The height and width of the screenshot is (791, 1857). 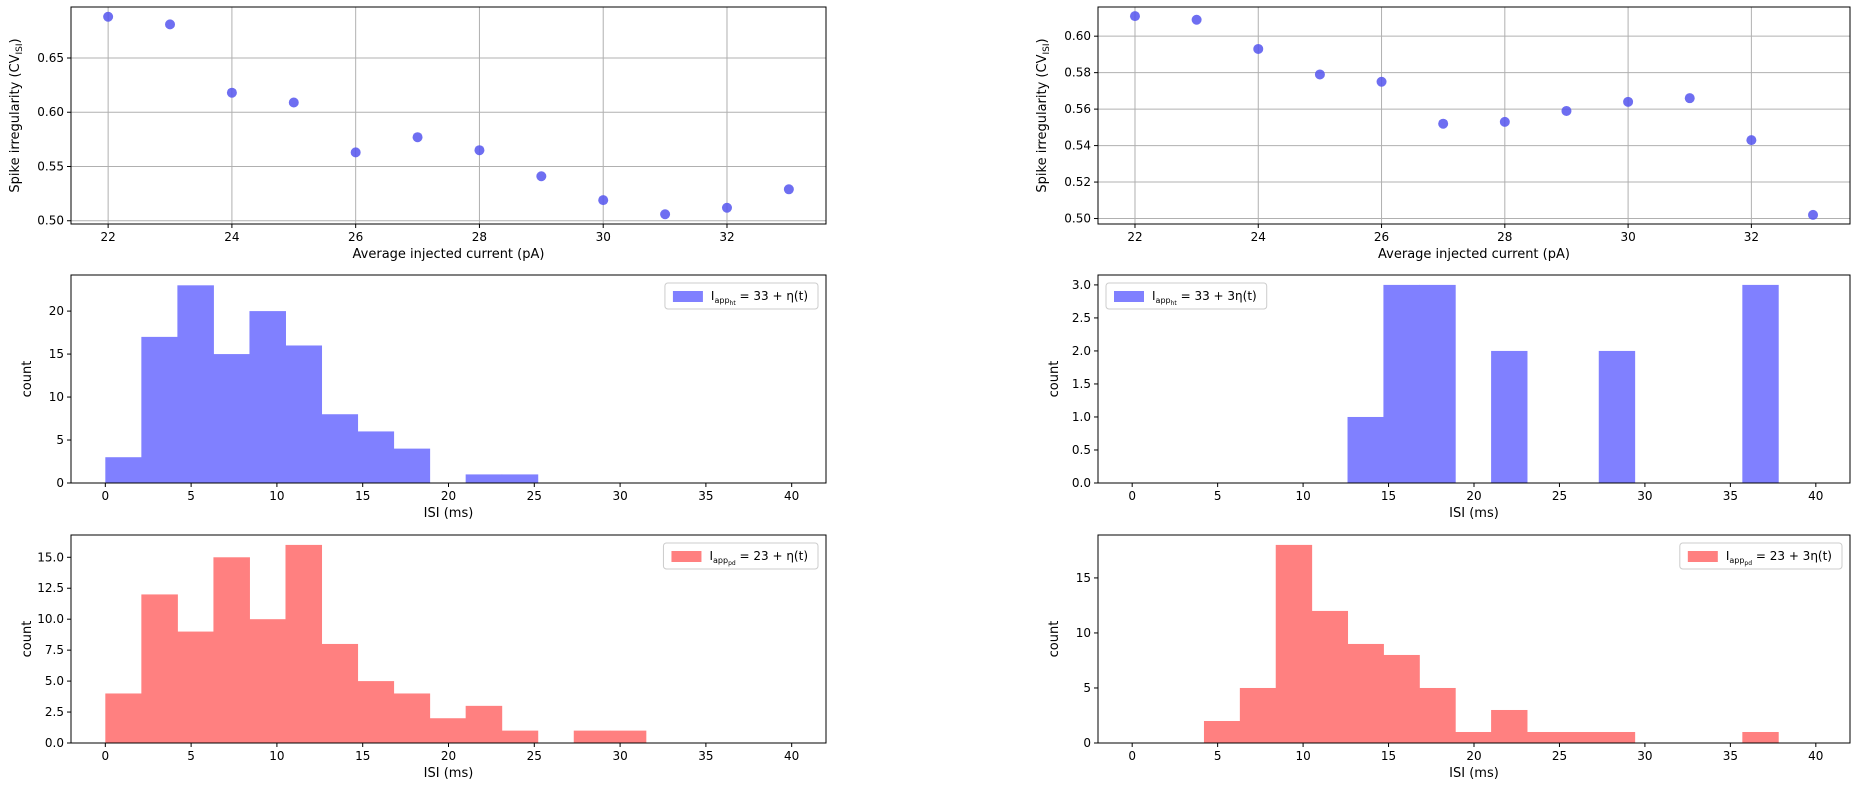 What do you see at coordinates (1077, 146) in the screenshot?
I see `y-tick-label: 0.54` at bounding box center [1077, 146].